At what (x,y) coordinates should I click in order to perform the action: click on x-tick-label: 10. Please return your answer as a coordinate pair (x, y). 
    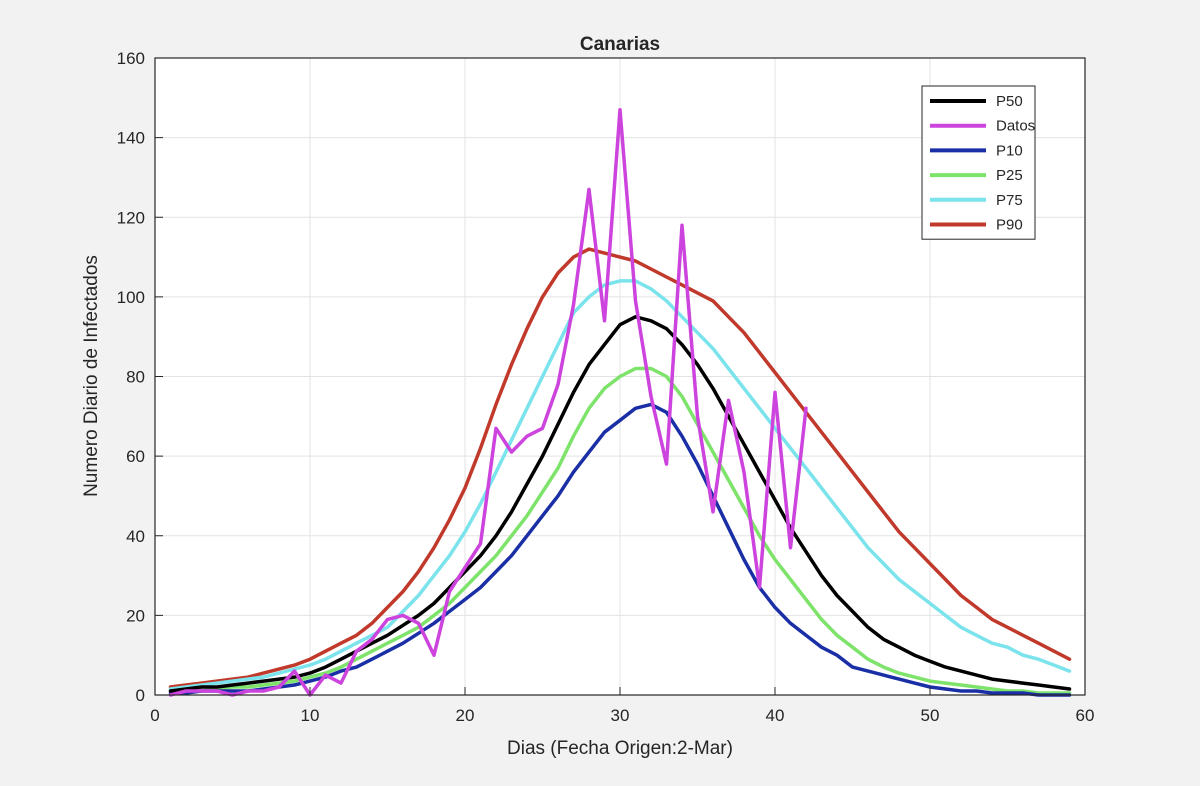
    Looking at the image, I should click on (310, 715).